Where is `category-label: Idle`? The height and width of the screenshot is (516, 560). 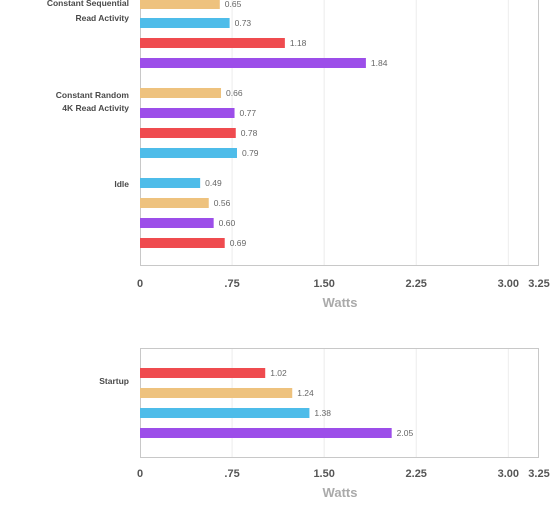 category-label: Idle is located at coordinates (121, 184).